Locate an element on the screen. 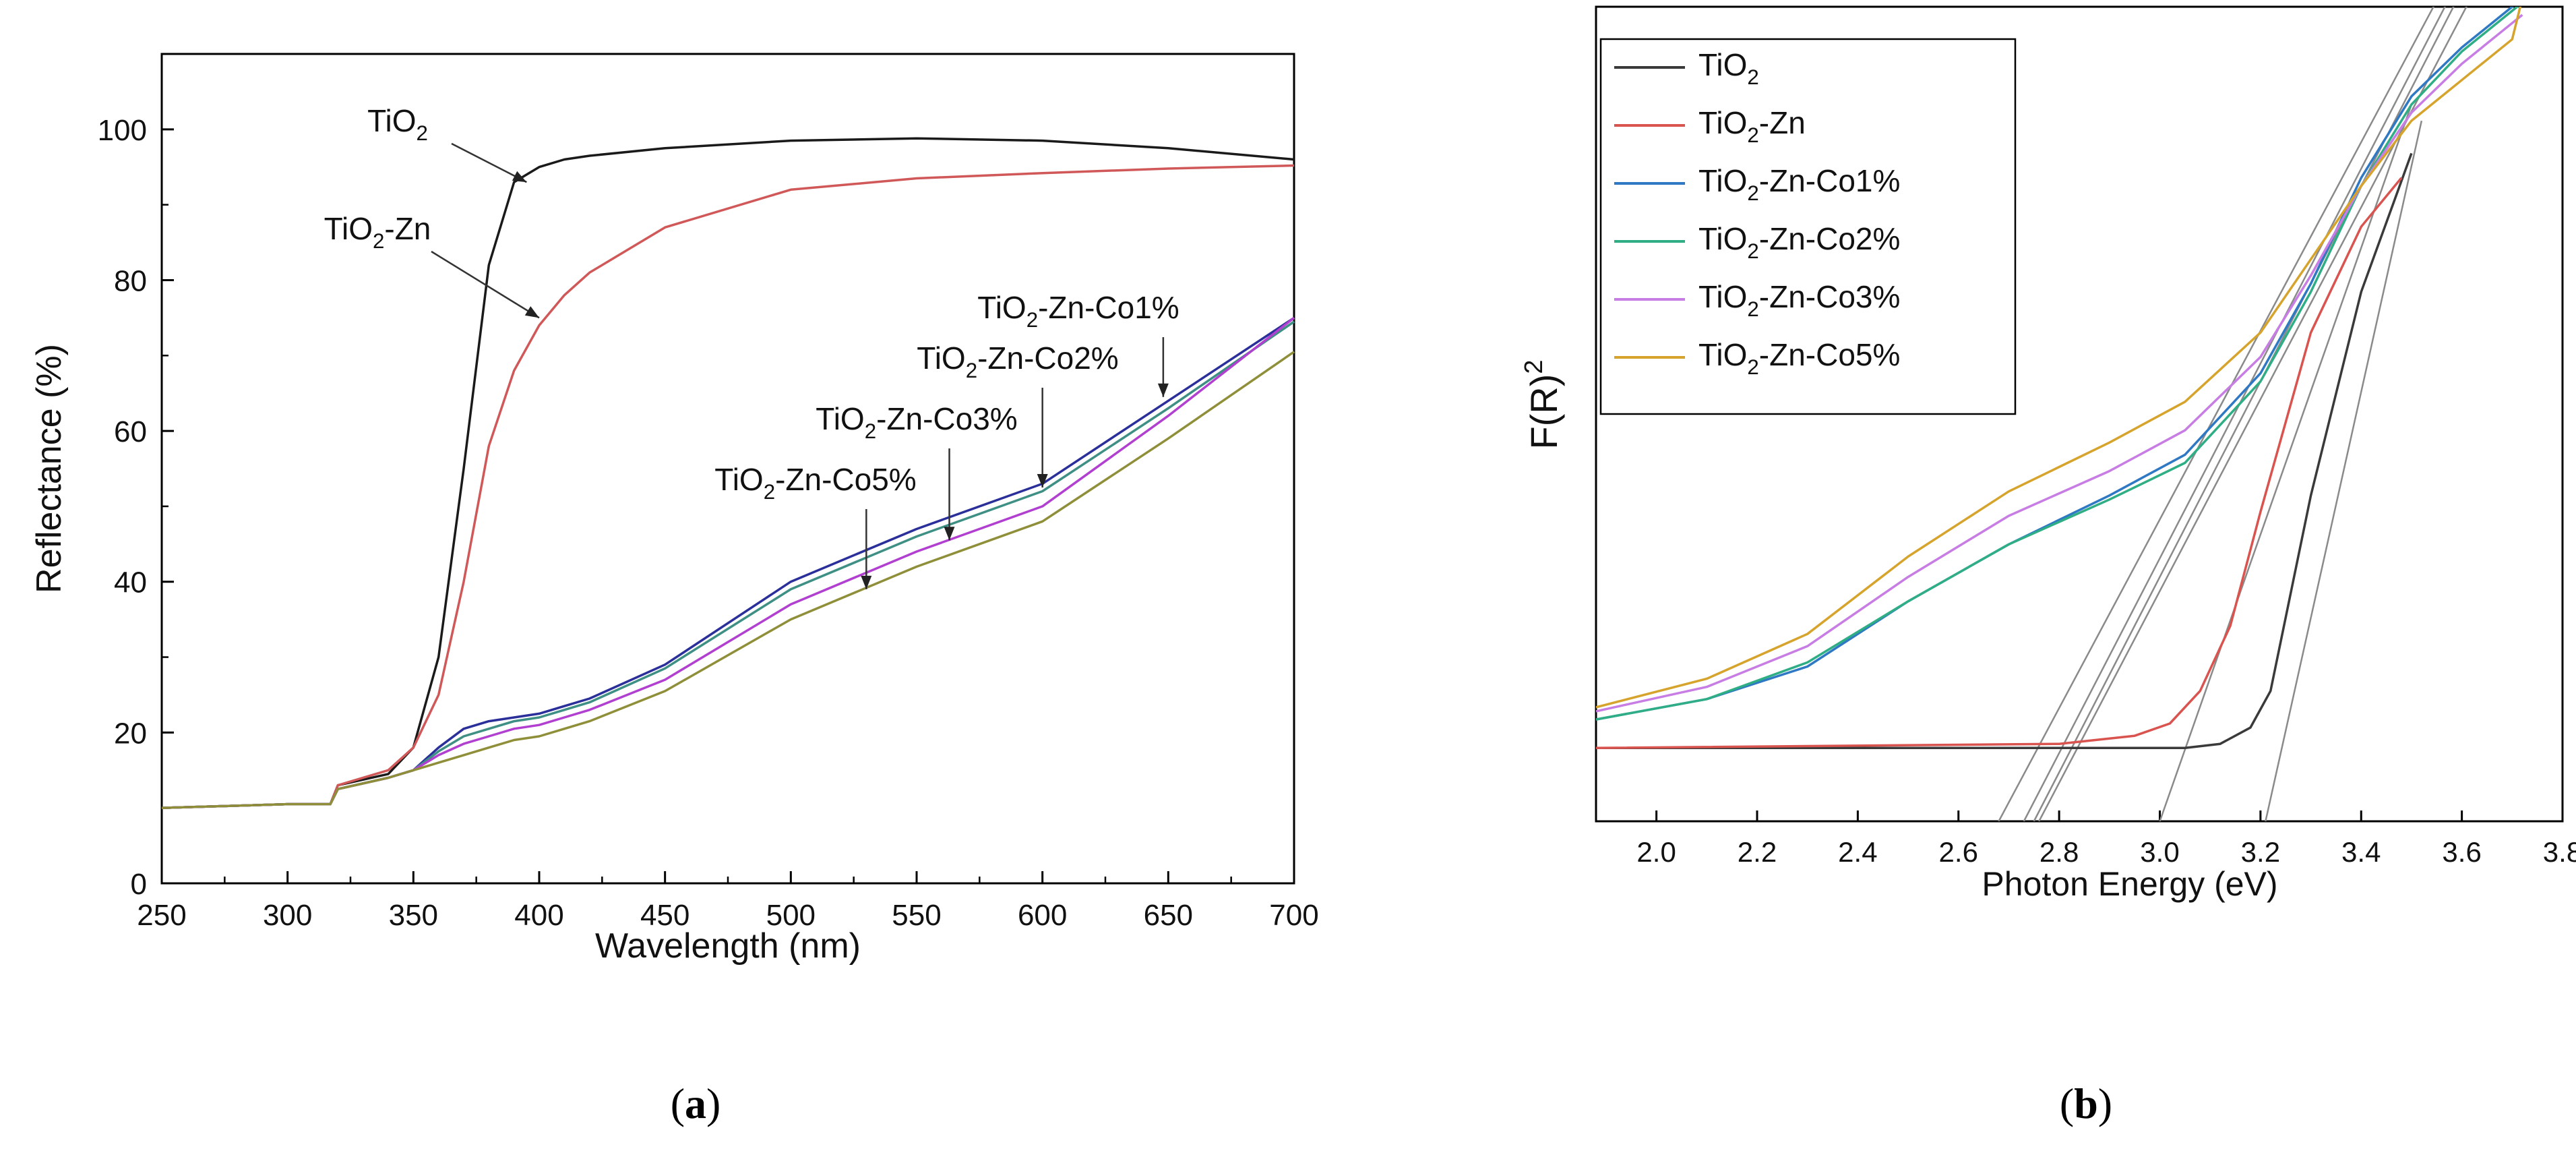 The width and height of the screenshot is (2576, 1151). annotation-label: TiO2-Zn-Co1% is located at coordinates (1078, 311).